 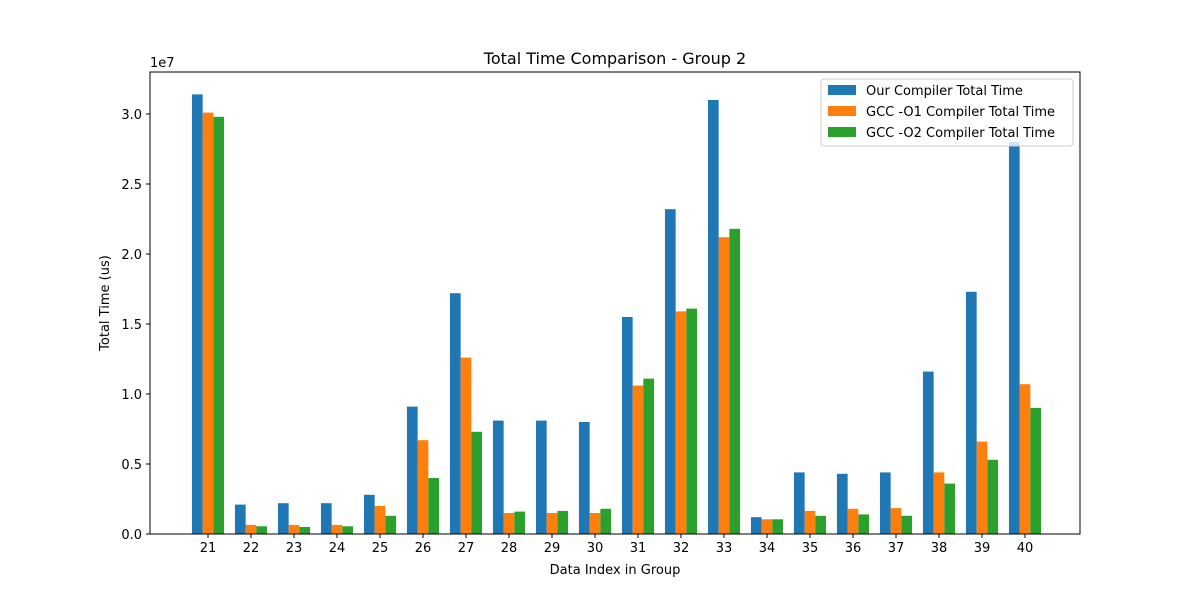 What do you see at coordinates (724, 548) in the screenshot?
I see `x-tick-label: 33` at bounding box center [724, 548].